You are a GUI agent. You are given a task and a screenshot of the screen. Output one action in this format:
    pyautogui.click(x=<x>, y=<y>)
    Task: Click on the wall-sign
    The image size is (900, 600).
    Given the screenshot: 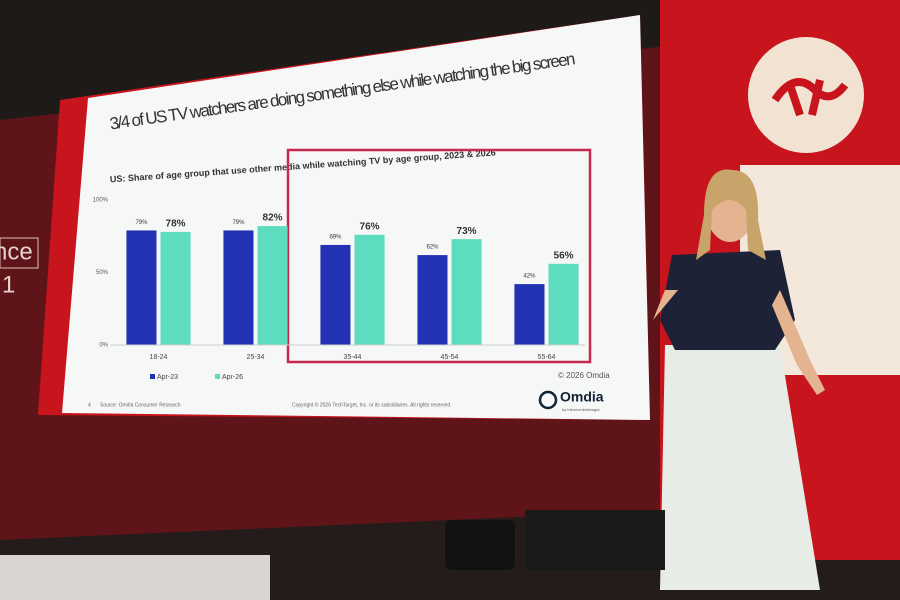 What is the action you would take?
    pyautogui.click(x=19, y=253)
    